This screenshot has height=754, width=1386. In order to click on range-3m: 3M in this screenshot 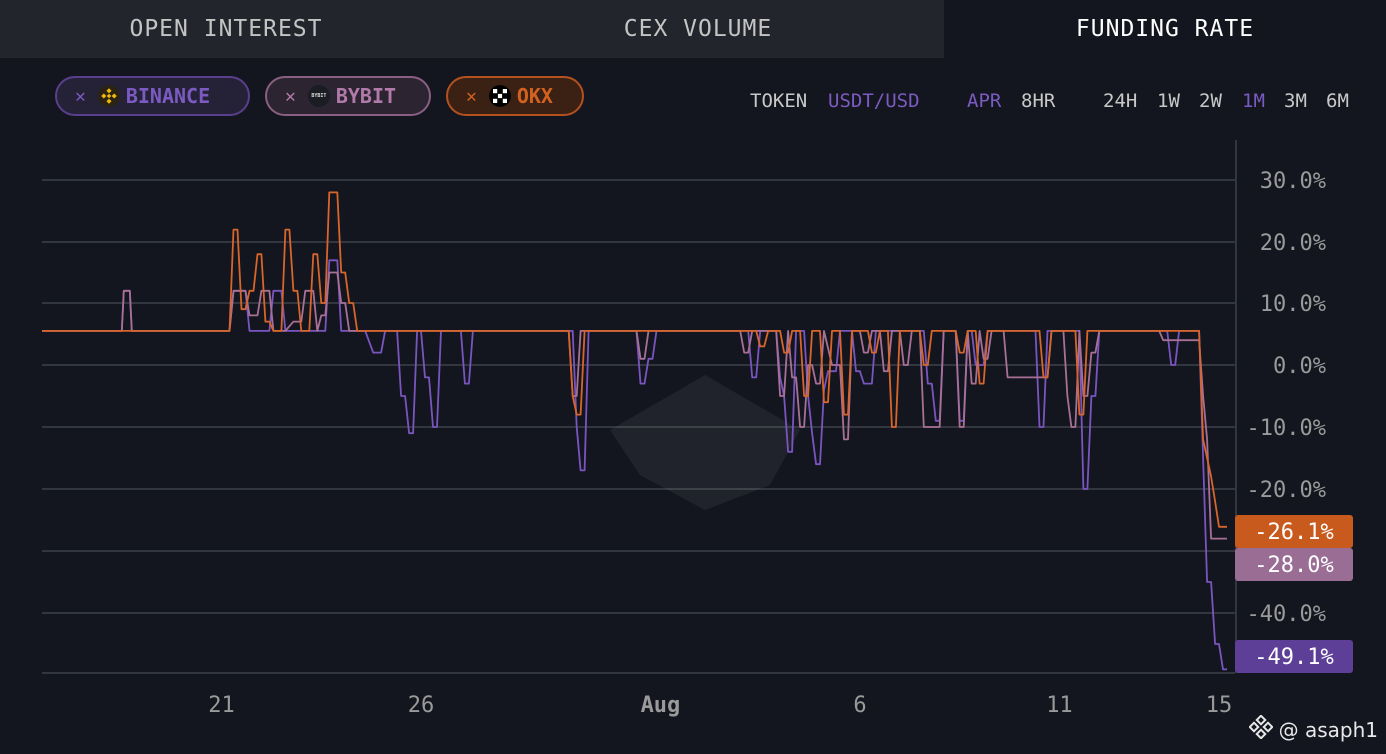, I will do `click(1295, 101)`.